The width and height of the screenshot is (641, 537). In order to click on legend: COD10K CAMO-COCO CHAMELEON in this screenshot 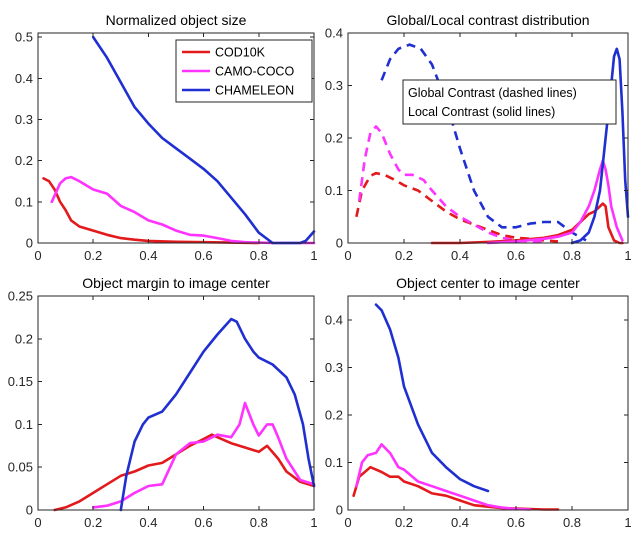, I will do `click(244, 71)`.